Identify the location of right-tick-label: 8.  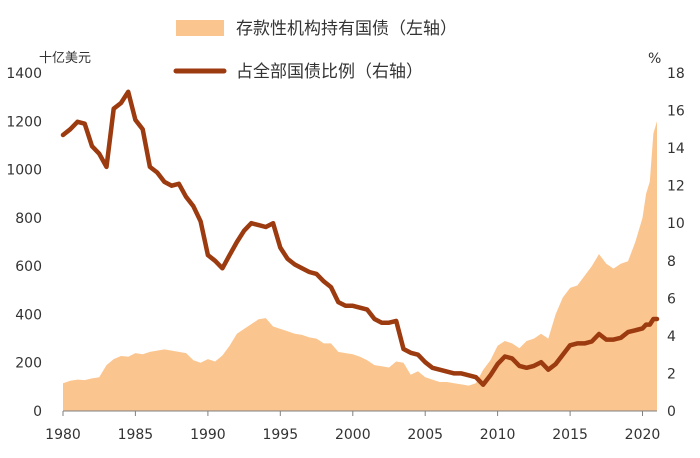
(671, 262).